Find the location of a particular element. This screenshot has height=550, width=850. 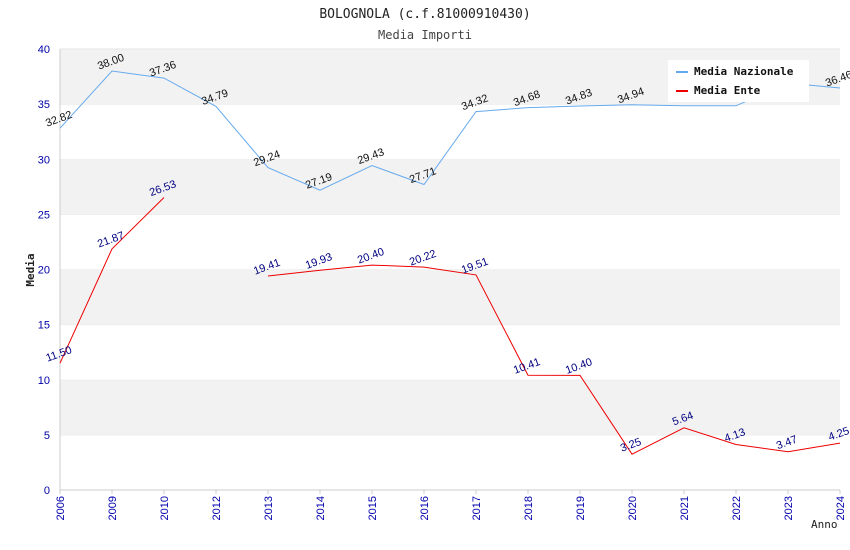

x-tick-label: 2022 is located at coordinates (737, 508).